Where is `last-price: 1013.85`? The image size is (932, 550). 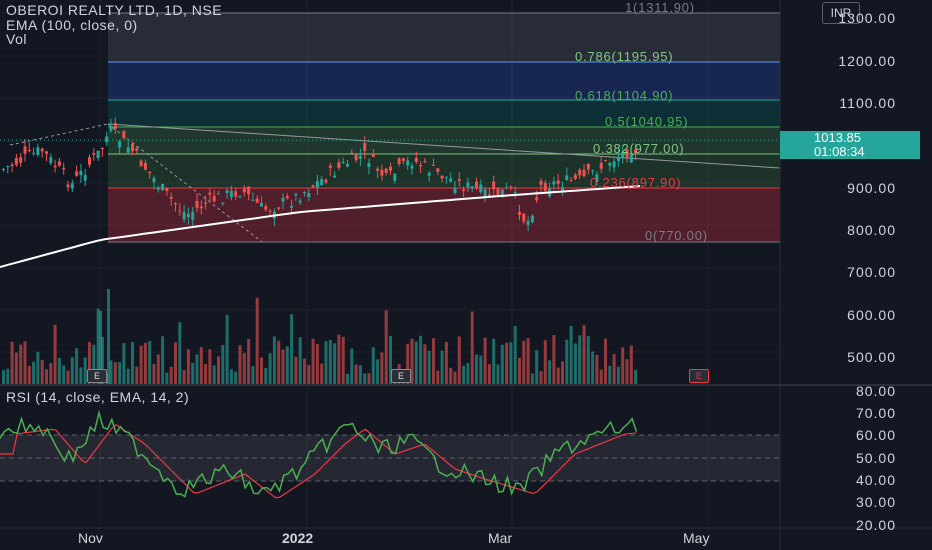
last-price: 1013.85 is located at coordinates (837, 137).